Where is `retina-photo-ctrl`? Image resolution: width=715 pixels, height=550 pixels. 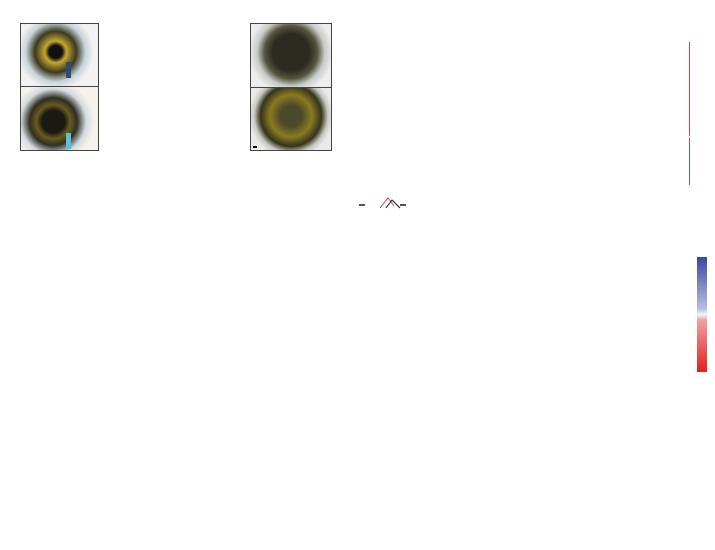 retina-photo-ctrl is located at coordinates (59, 55).